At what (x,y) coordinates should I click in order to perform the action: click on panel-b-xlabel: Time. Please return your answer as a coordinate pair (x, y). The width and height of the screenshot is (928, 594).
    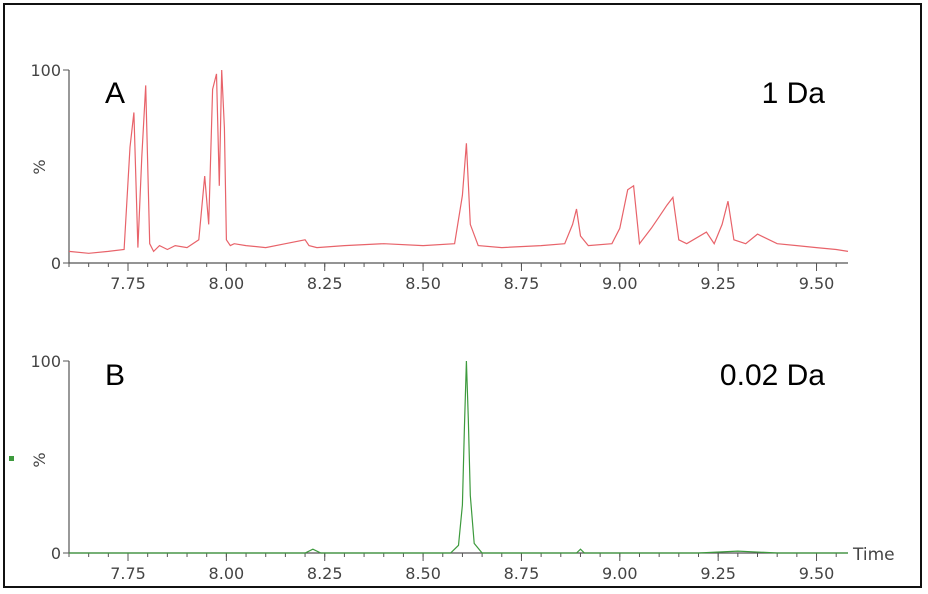
    Looking at the image, I should click on (873, 555).